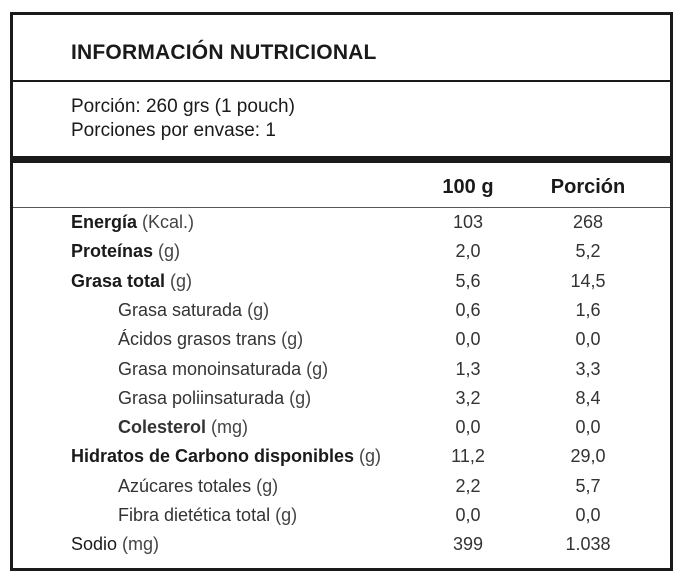 This screenshot has width=690, height=582. What do you see at coordinates (468, 251) in the screenshot?
I see `value-per-100g: 2,0` at bounding box center [468, 251].